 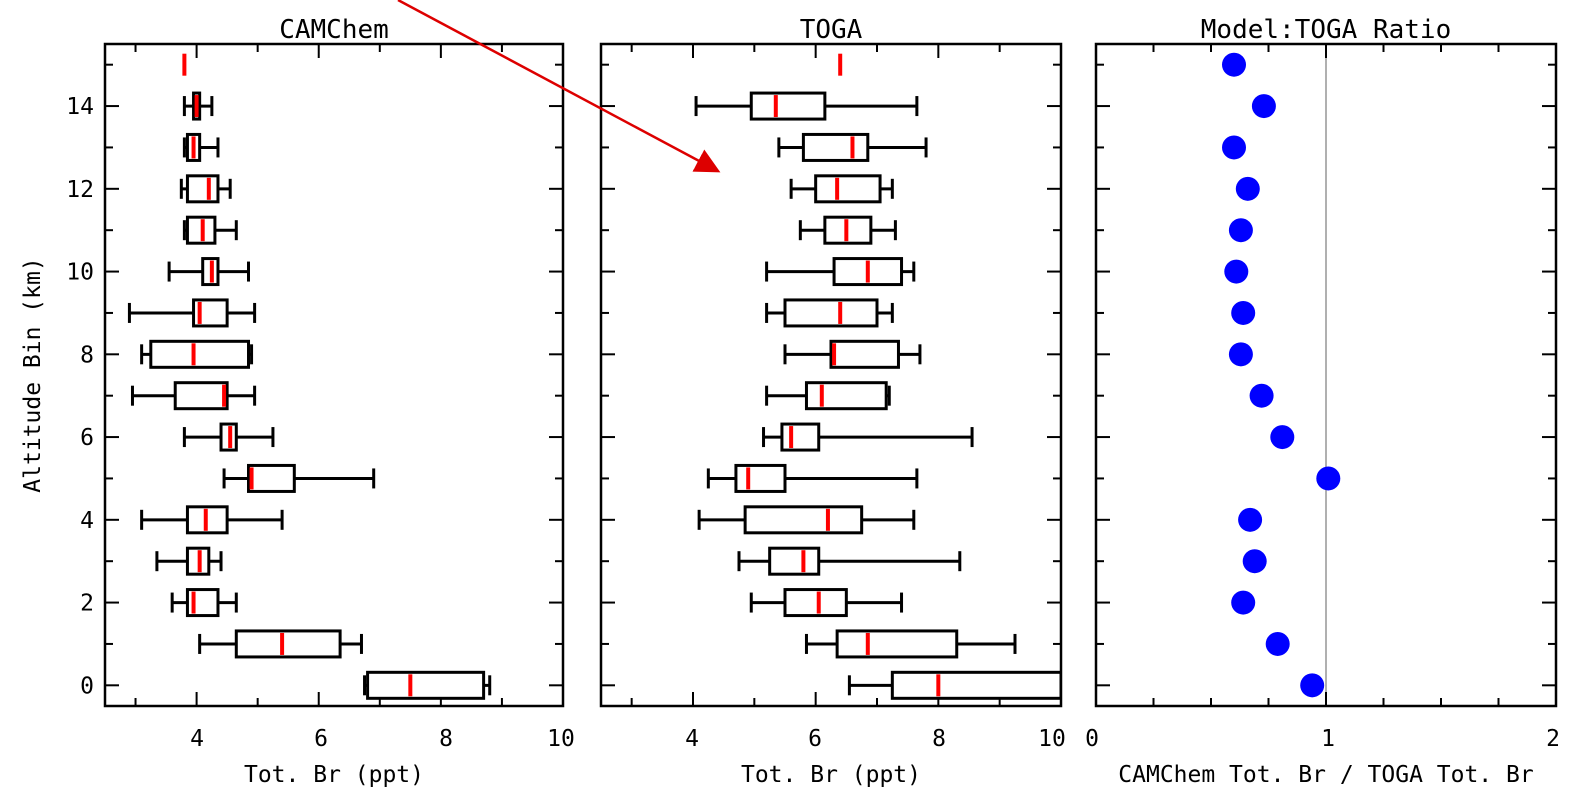 I want to click on x-tick-label: 0, so click(x=1092, y=739).